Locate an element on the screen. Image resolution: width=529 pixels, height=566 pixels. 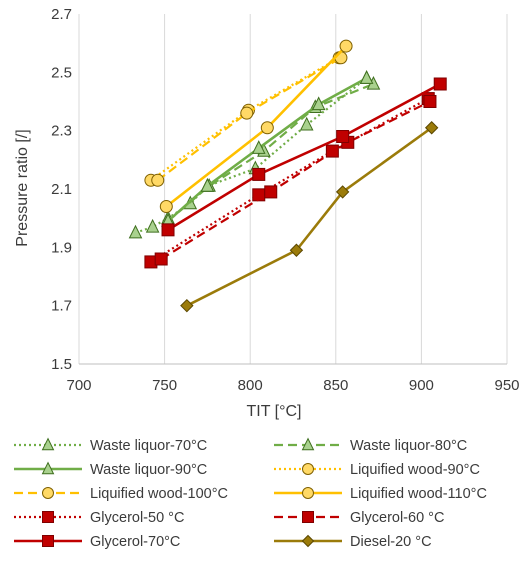
legend-label: Liquified wood-110°C is located at coordinates (418, 494).